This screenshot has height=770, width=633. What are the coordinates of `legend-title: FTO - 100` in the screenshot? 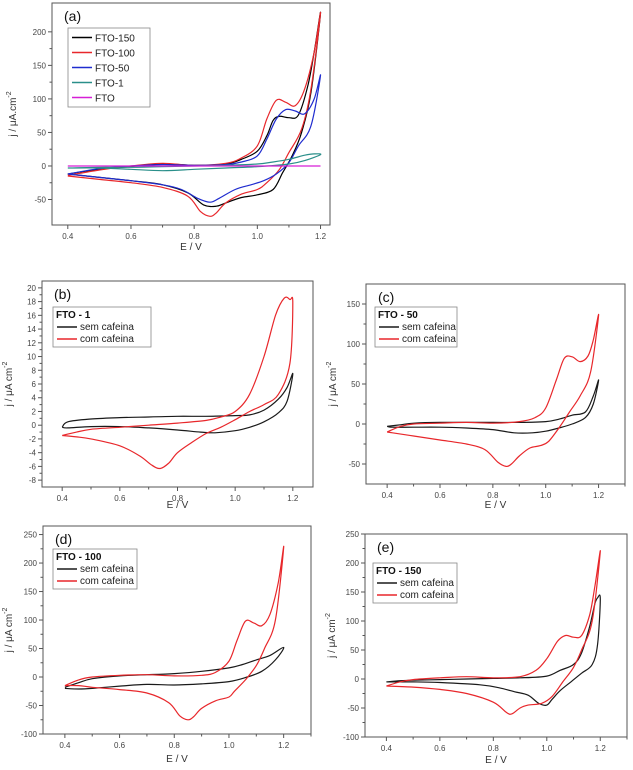 It's located at (79, 557).